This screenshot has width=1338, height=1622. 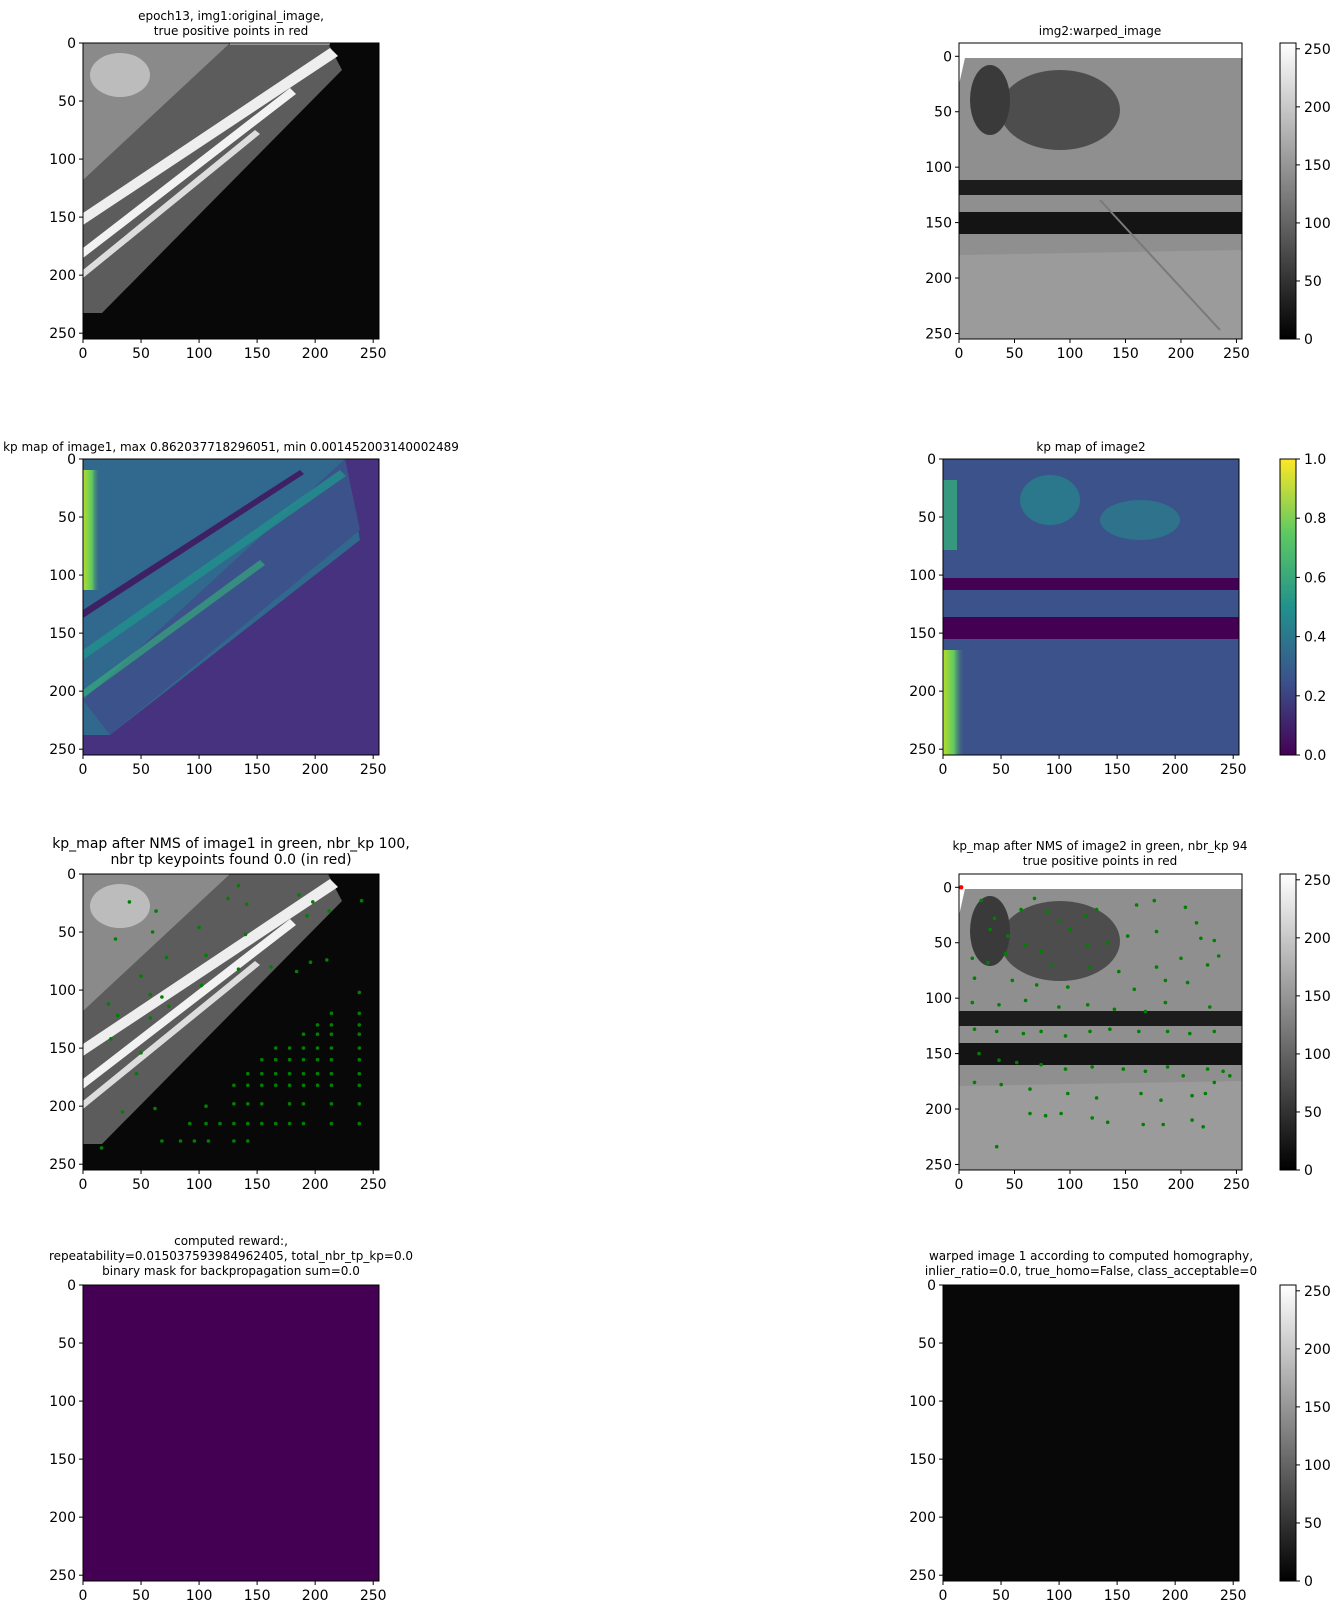 I want to click on title-img1-line1: epoch13, img1:original_image,, so click(x=231, y=16).